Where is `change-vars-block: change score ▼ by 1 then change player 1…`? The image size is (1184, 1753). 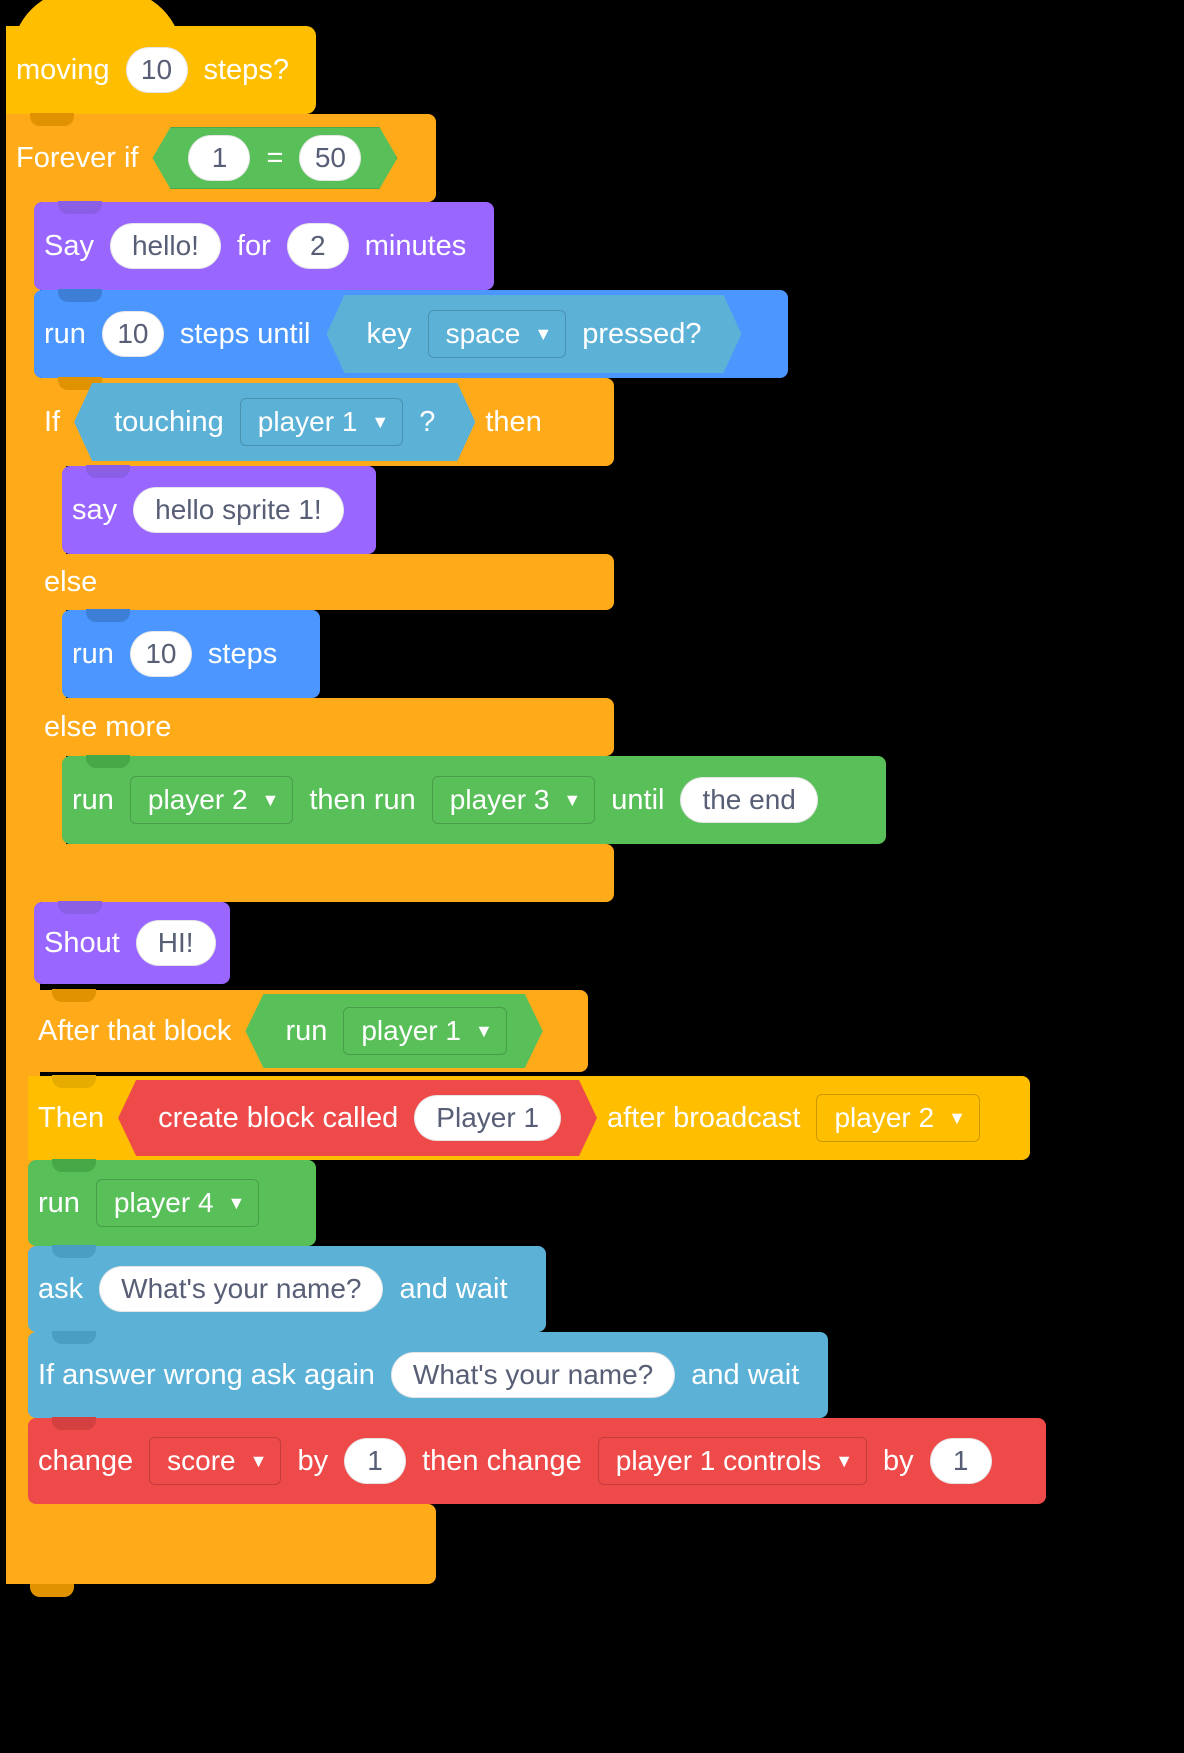
change-vars-block: change score ▼ by 1 then change player 1… is located at coordinates (537, 1460).